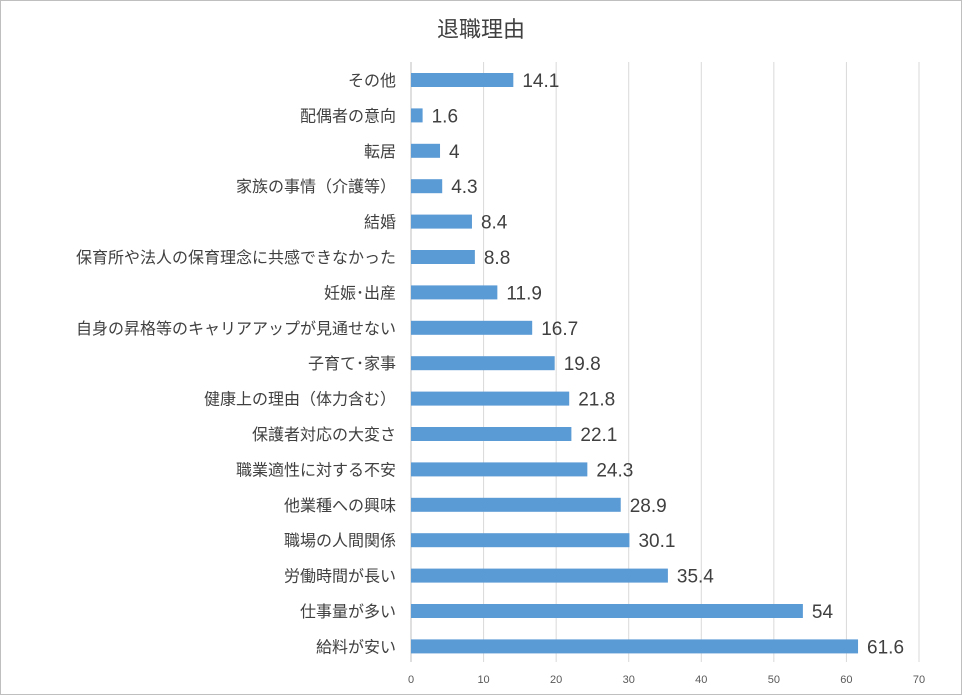 This screenshot has width=962, height=695. What do you see at coordinates (919, 680) in the screenshot?
I see `x-tick-label: 70` at bounding box center [919, 680].